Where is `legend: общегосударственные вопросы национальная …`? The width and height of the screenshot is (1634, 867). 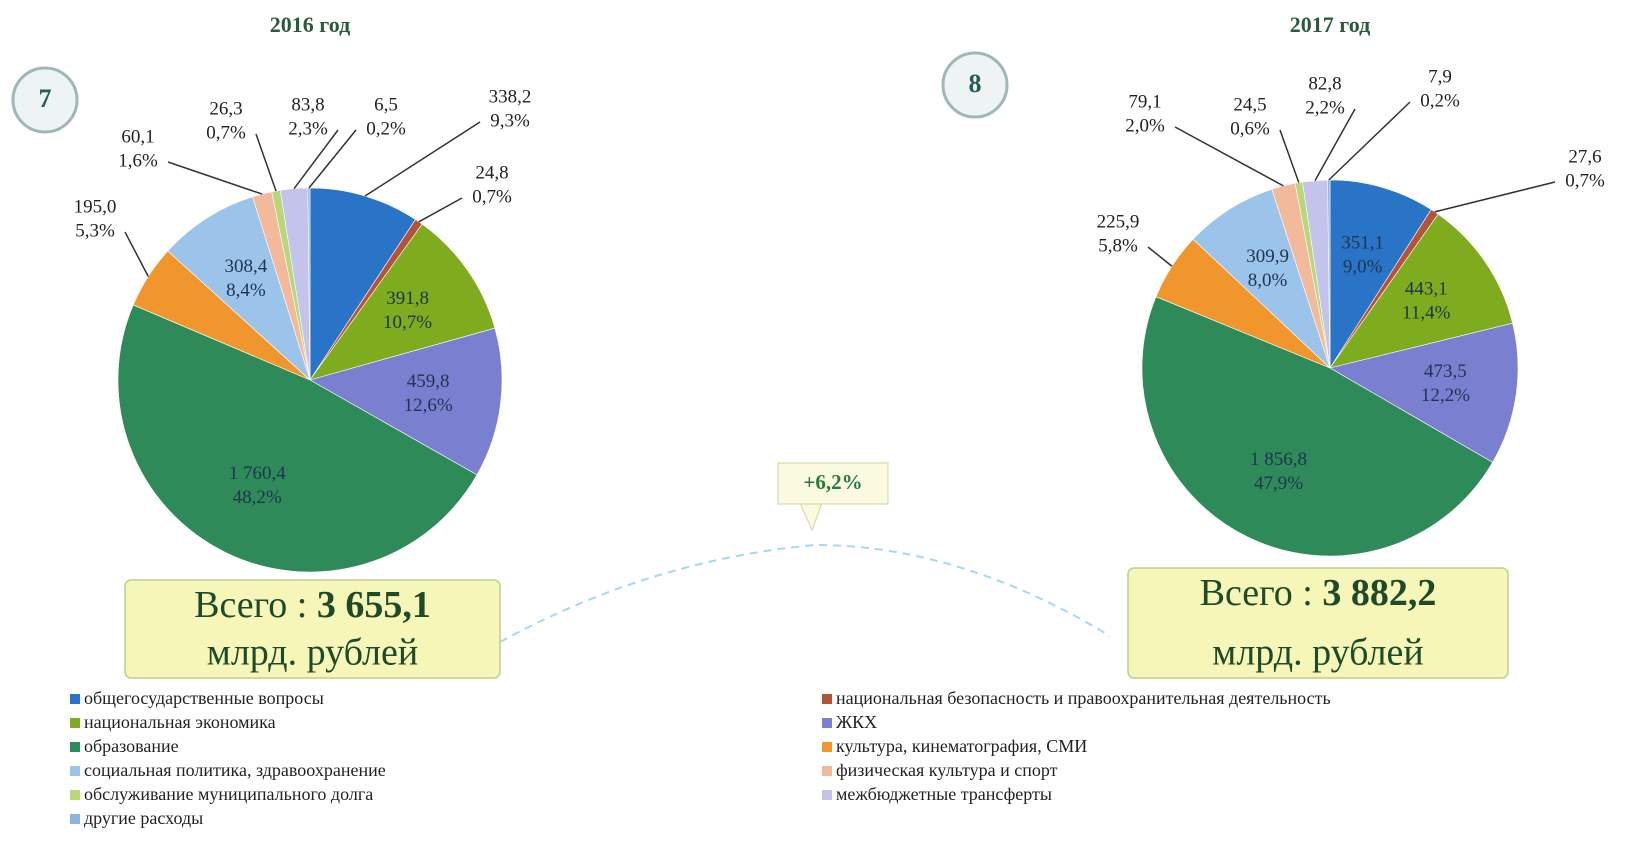 legend: общегосударственные вопросы национальная … is located at coordinates (700, 758).